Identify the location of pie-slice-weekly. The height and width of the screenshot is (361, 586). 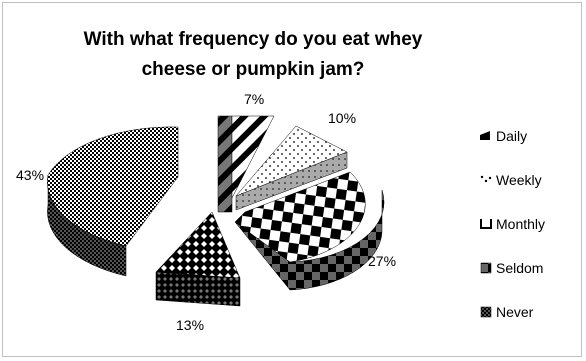
(291, 168).